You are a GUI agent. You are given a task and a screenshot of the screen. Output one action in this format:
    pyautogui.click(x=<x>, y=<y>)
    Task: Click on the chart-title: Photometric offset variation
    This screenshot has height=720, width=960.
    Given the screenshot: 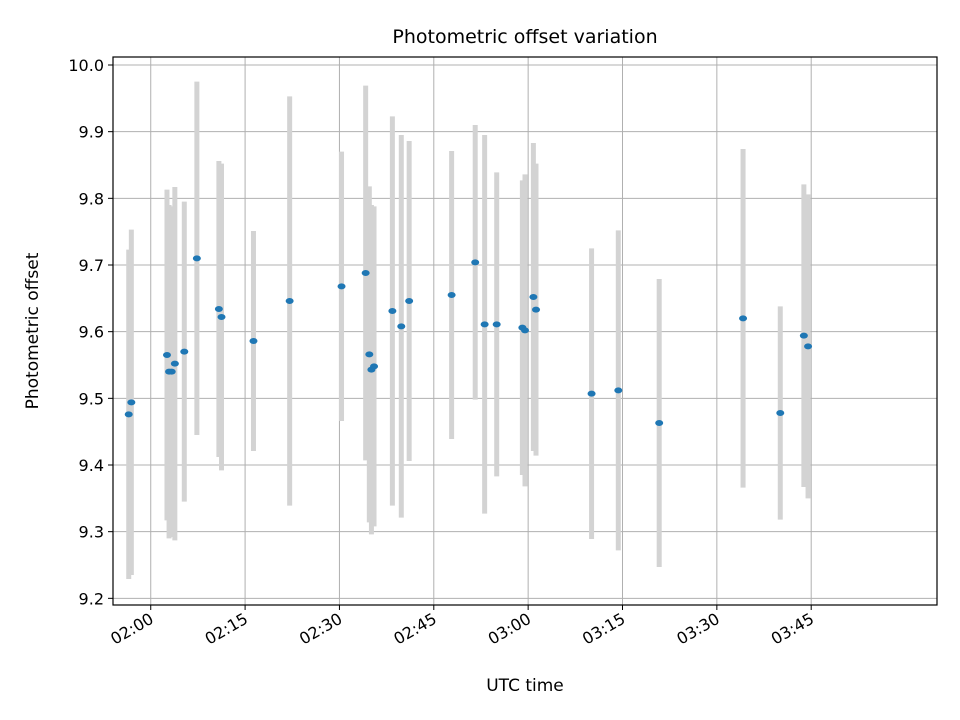 What is the action you would take?
    pyautogui.click(x=524, y=37)
    